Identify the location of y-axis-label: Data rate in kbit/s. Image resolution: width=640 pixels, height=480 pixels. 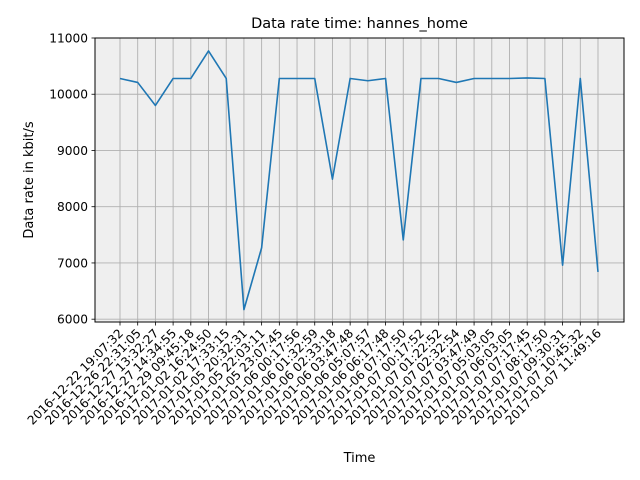
(29, 180).